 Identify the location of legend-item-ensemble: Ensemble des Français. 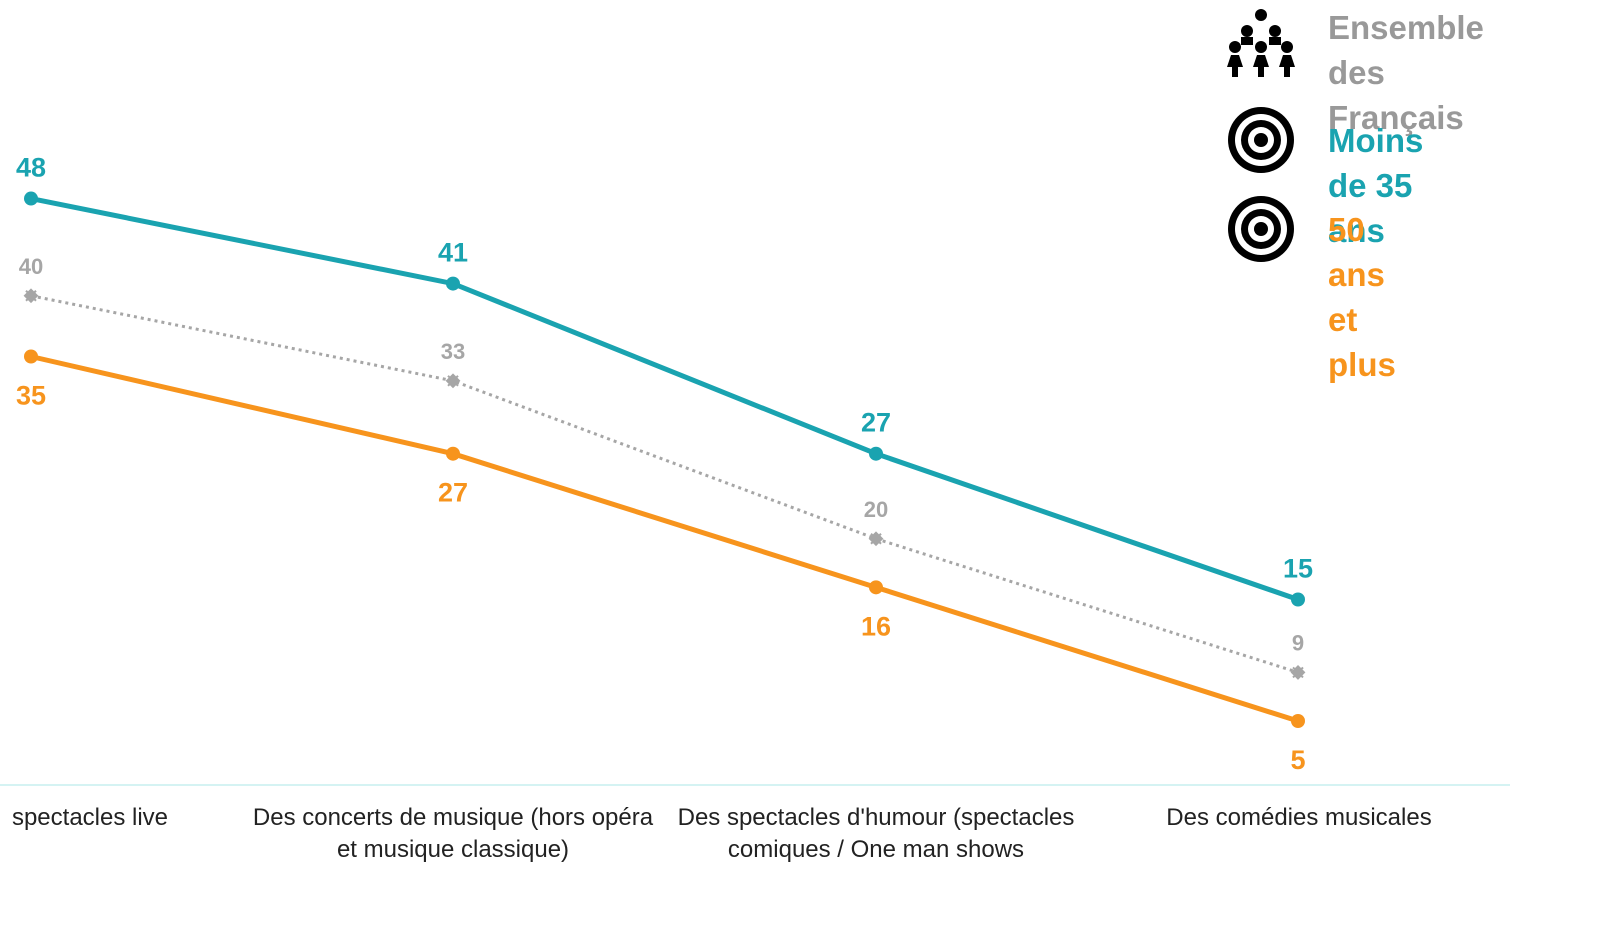
(1354, 70).